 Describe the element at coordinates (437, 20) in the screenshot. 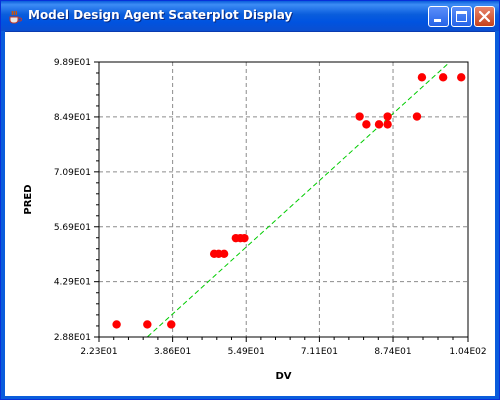

I see `minimize-icon` at that location.